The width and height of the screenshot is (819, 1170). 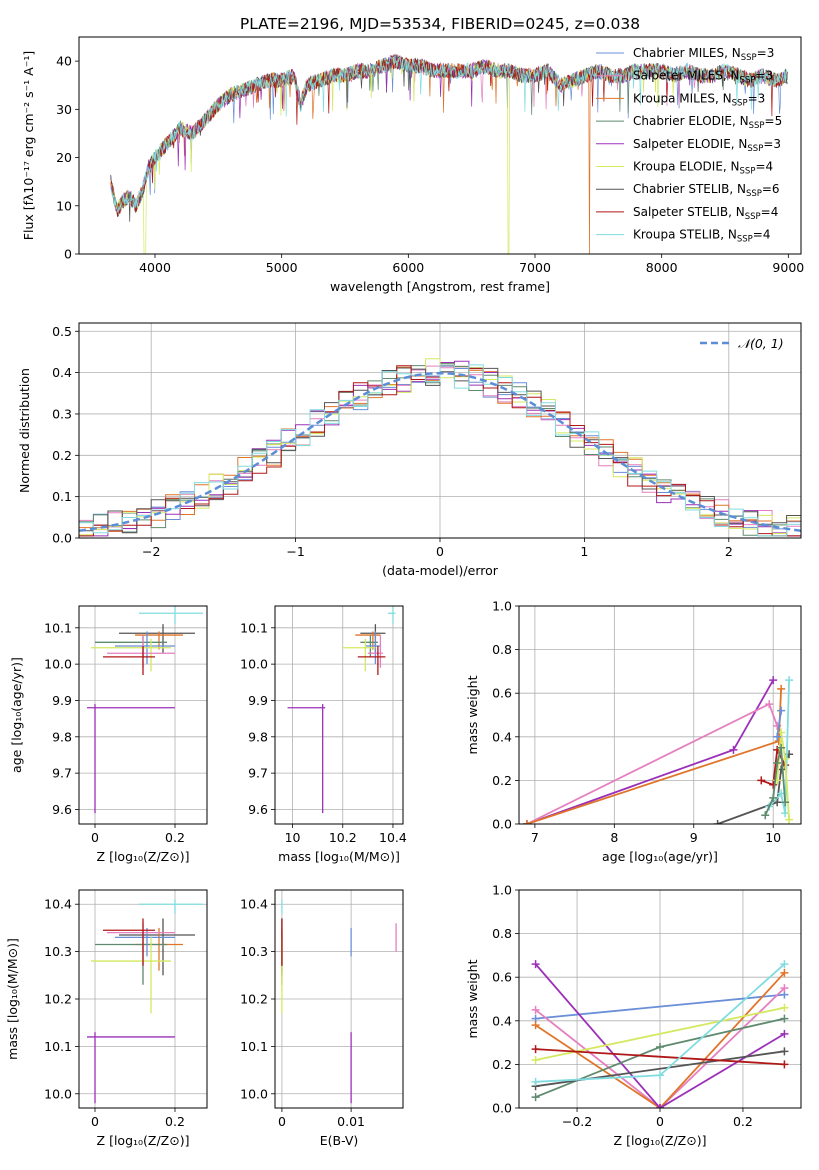 What do you see at coordinates (535, 837) in the screenshot?
I see `x-tick-label: 7` at bounding box center [535, 837].